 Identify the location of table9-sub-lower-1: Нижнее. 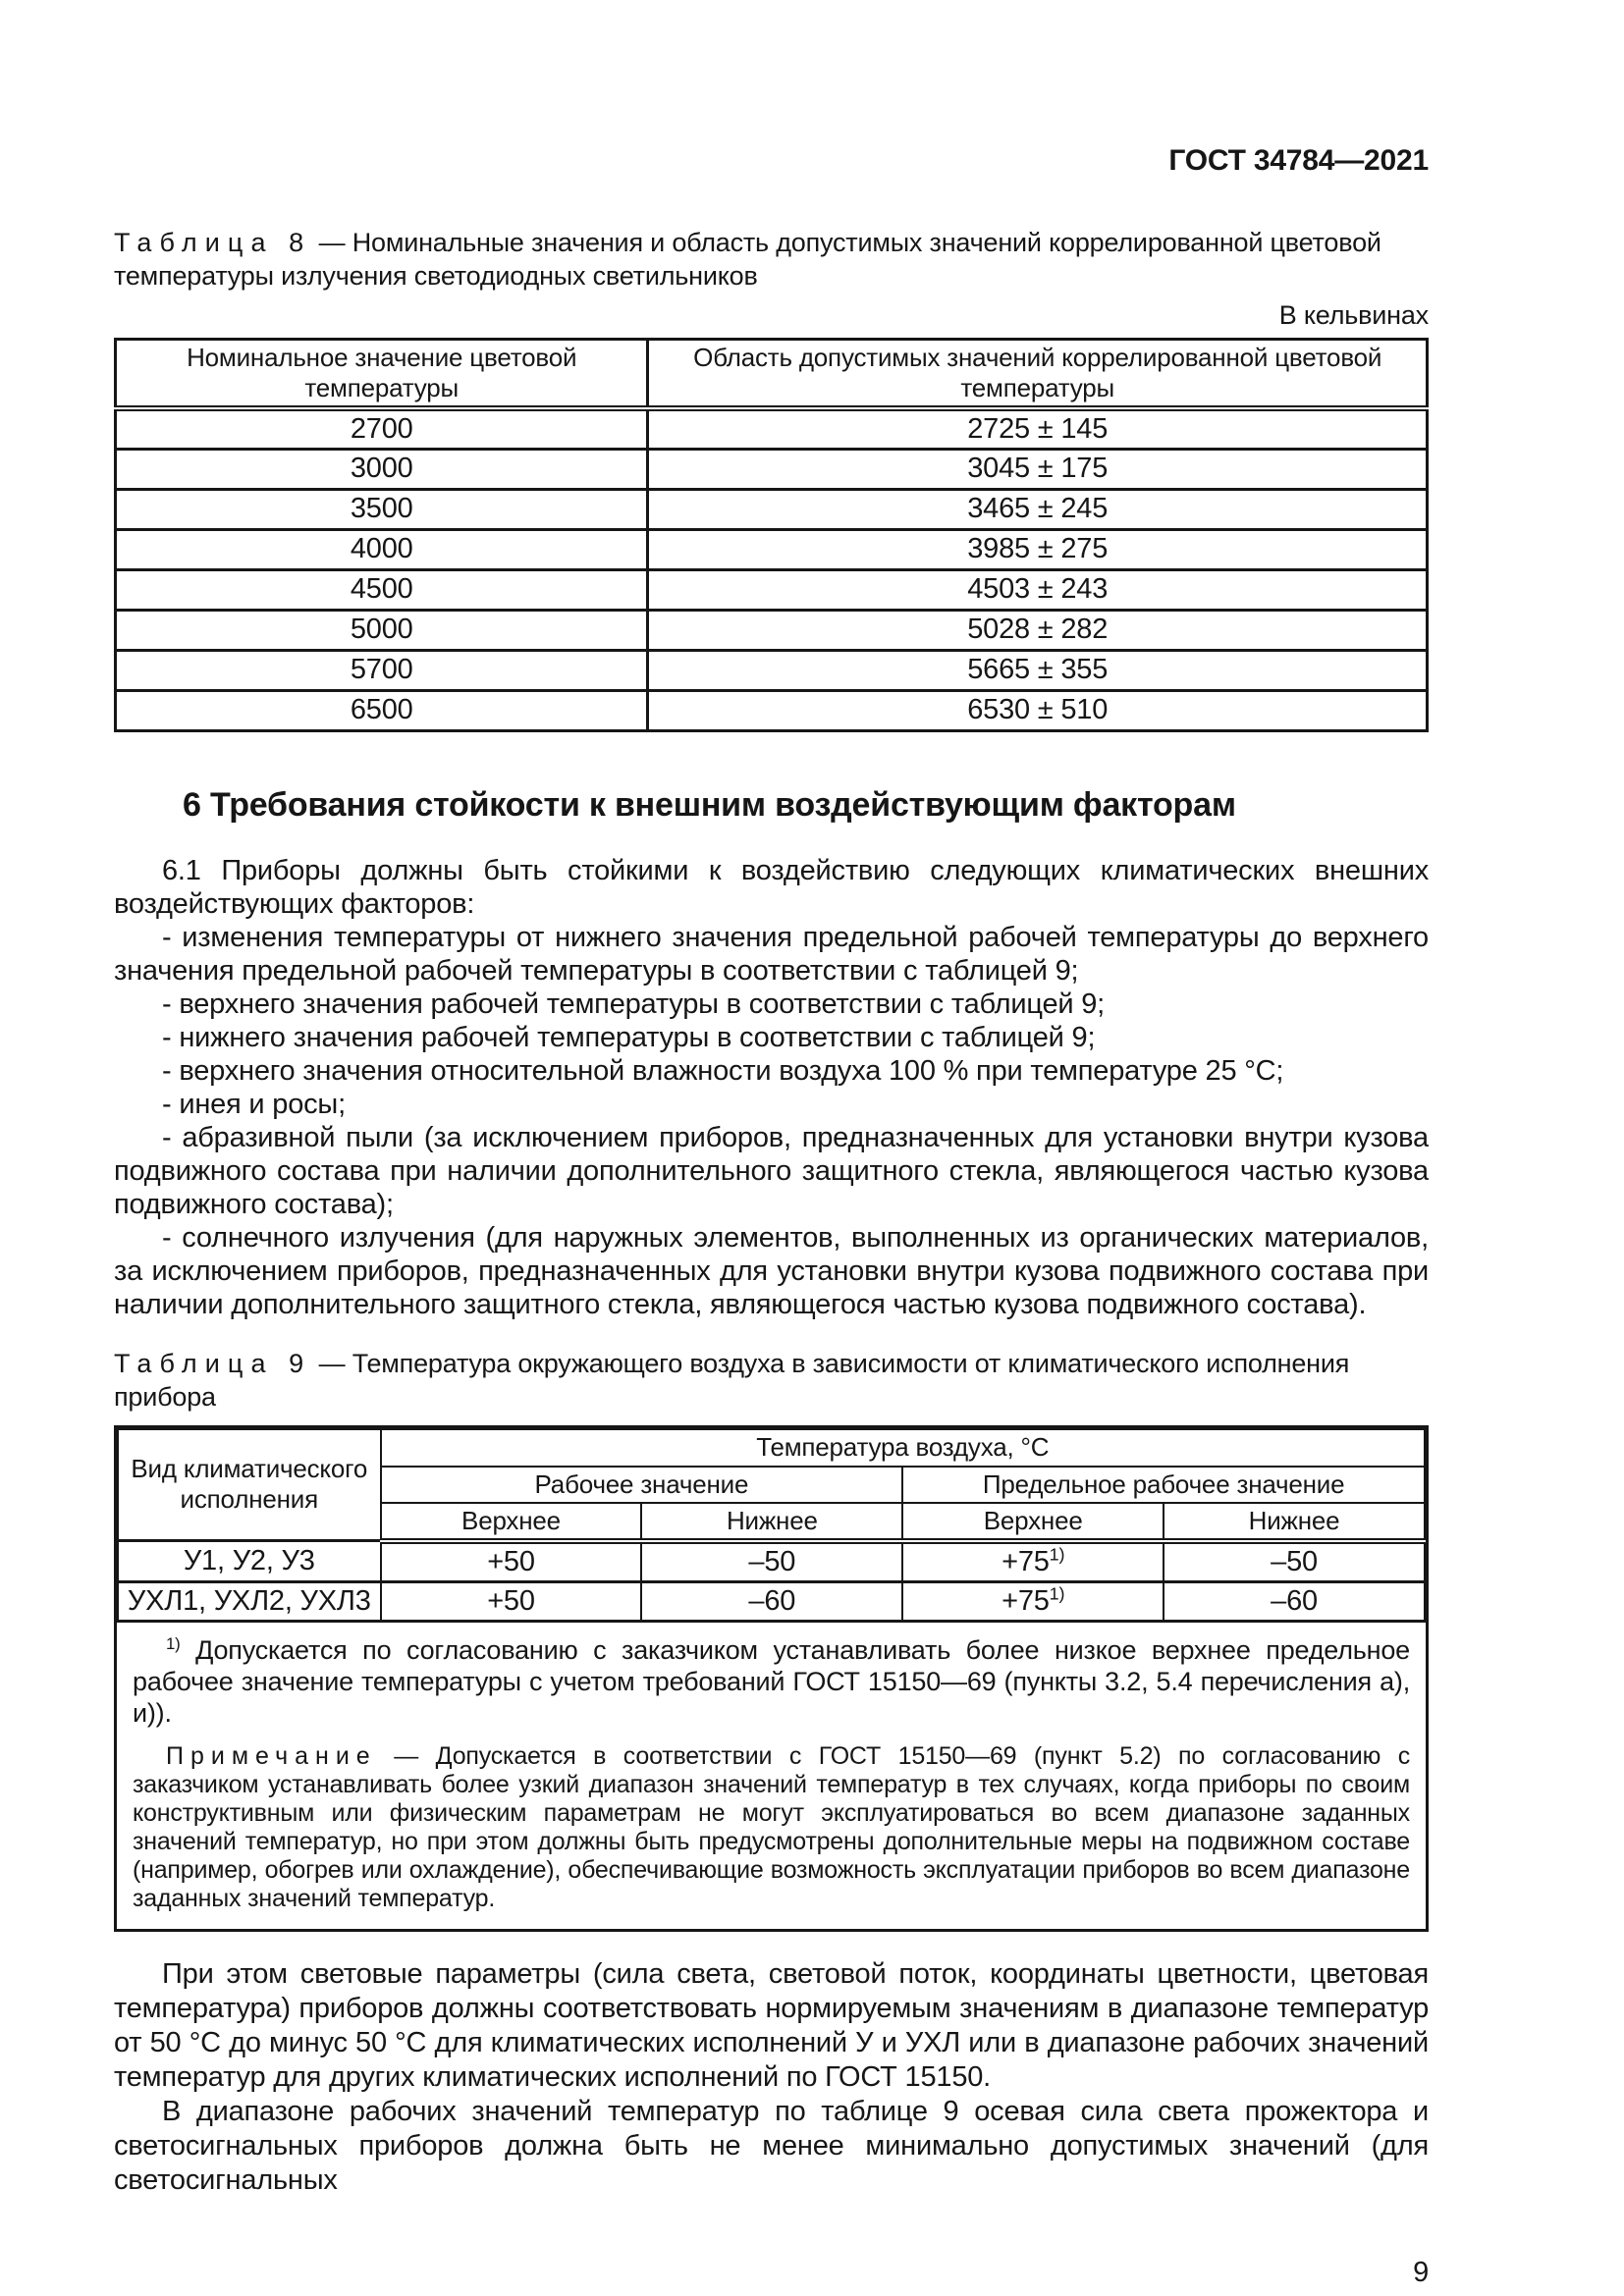
(772, 1522).